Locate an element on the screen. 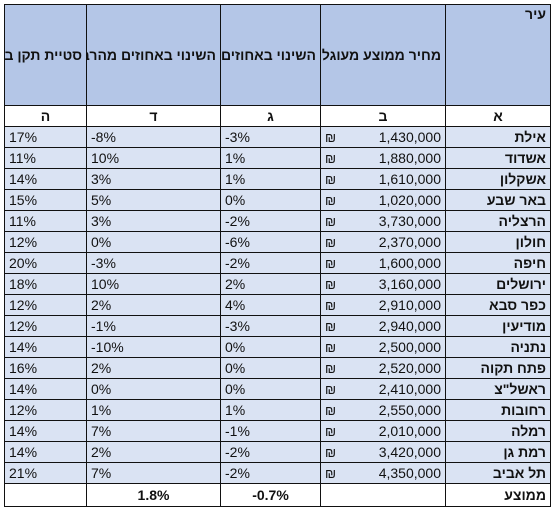  price-cell: ₪ 2,550,000 is located at coordinates (383, 410).